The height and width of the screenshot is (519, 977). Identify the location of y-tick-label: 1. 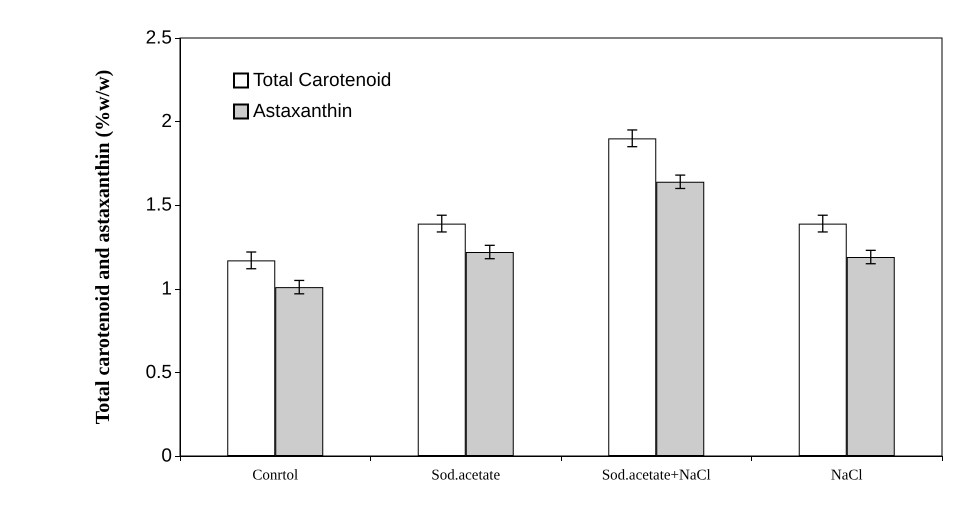
(166, 289).